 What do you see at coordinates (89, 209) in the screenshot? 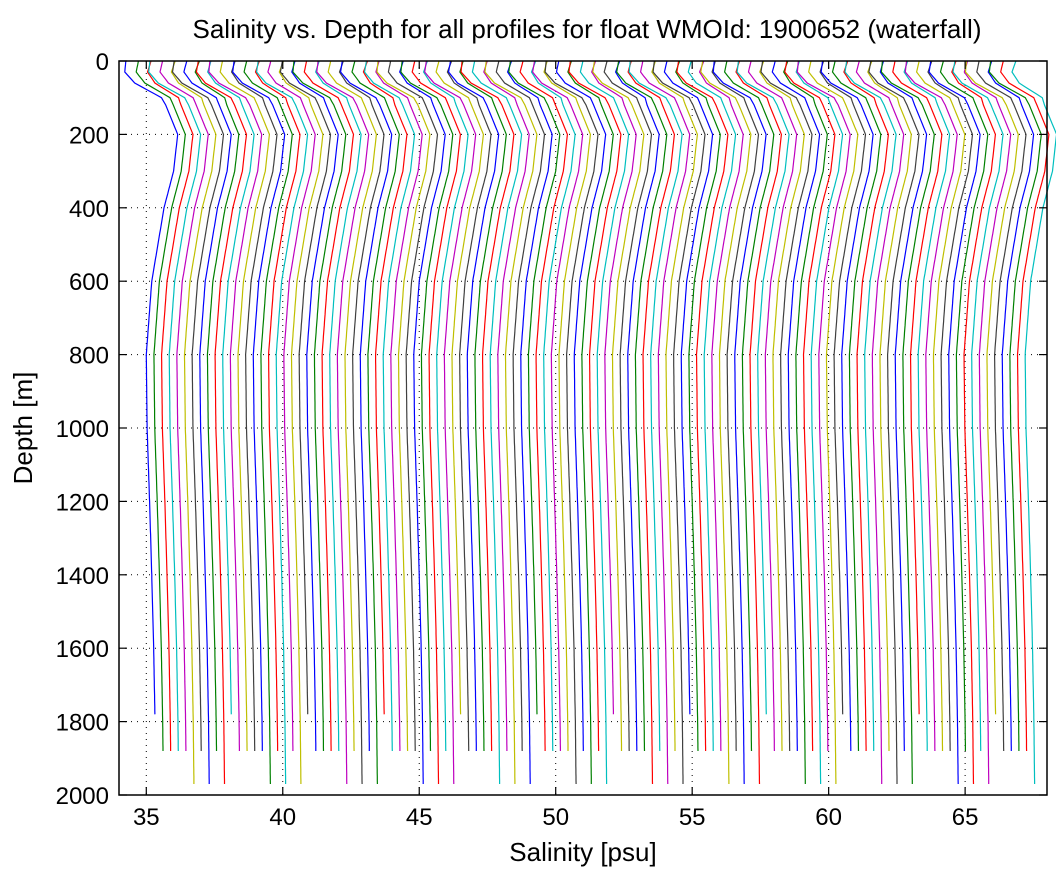
I see `y-tick-label: 400` at bounding box center [89, 209].